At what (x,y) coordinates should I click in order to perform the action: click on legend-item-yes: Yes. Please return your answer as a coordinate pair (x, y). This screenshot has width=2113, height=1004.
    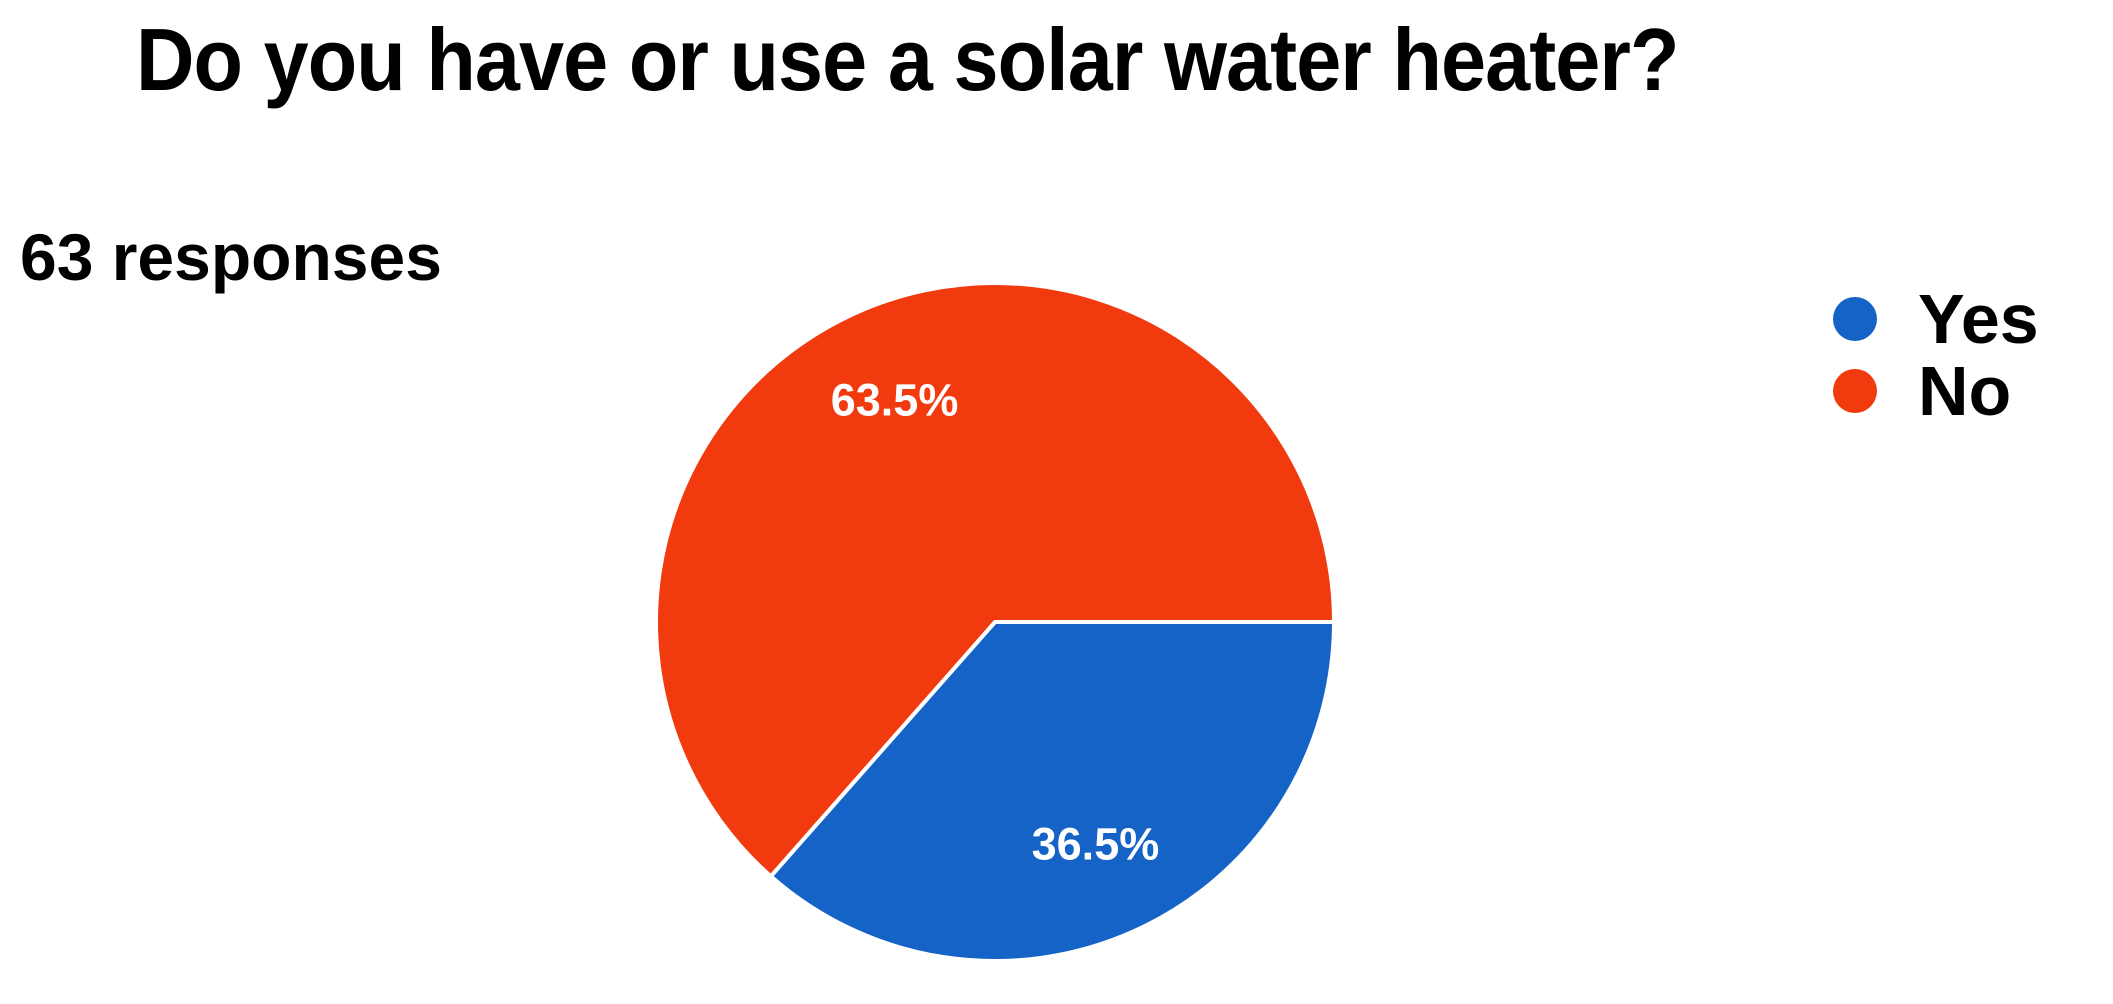
    Looking at the image, I should click on (1936, 319).